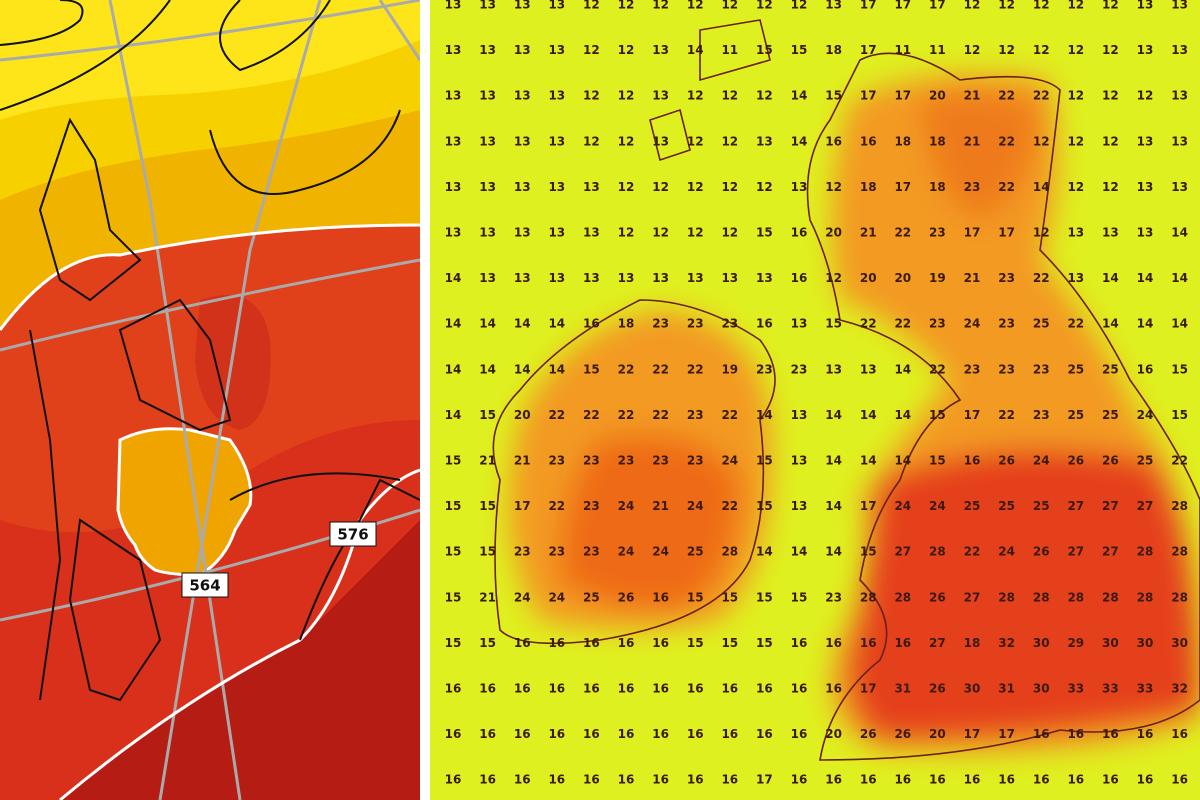 Image resolution: width=1200 pixels, height=800 pixels. I want to click on grid-value: 26, so click(1110, 461).